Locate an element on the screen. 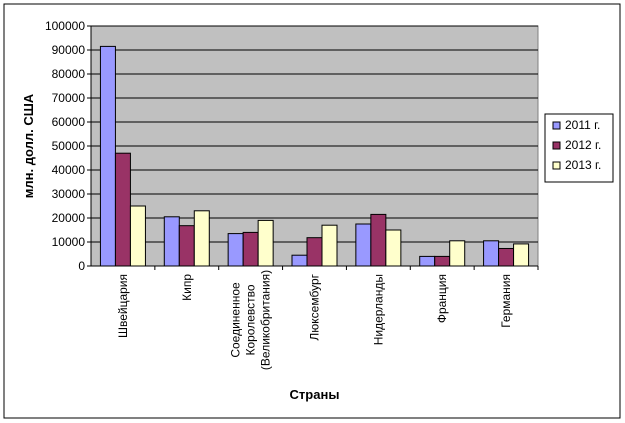 The image size is (625, 423). x-tick-label: Швейцария is located at coordinates (123, 306).